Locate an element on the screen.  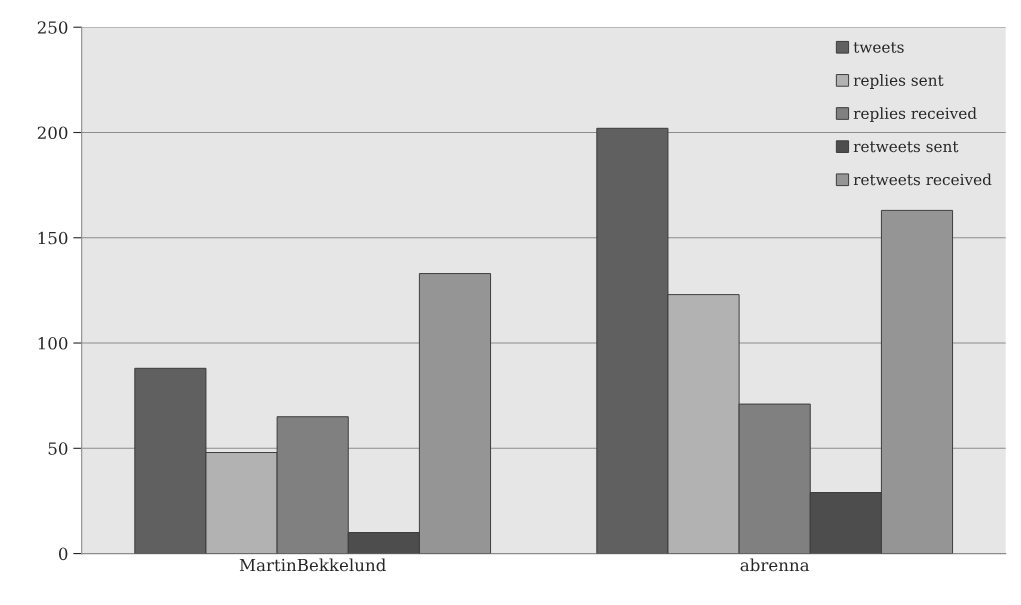
y-tick-label: 100 is located at coordinates (53, 343).